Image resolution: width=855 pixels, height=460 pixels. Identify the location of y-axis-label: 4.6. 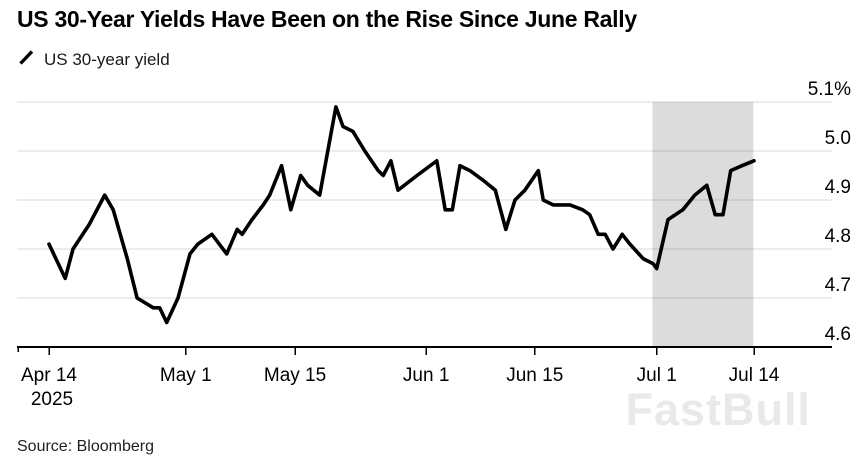
(838, 334).